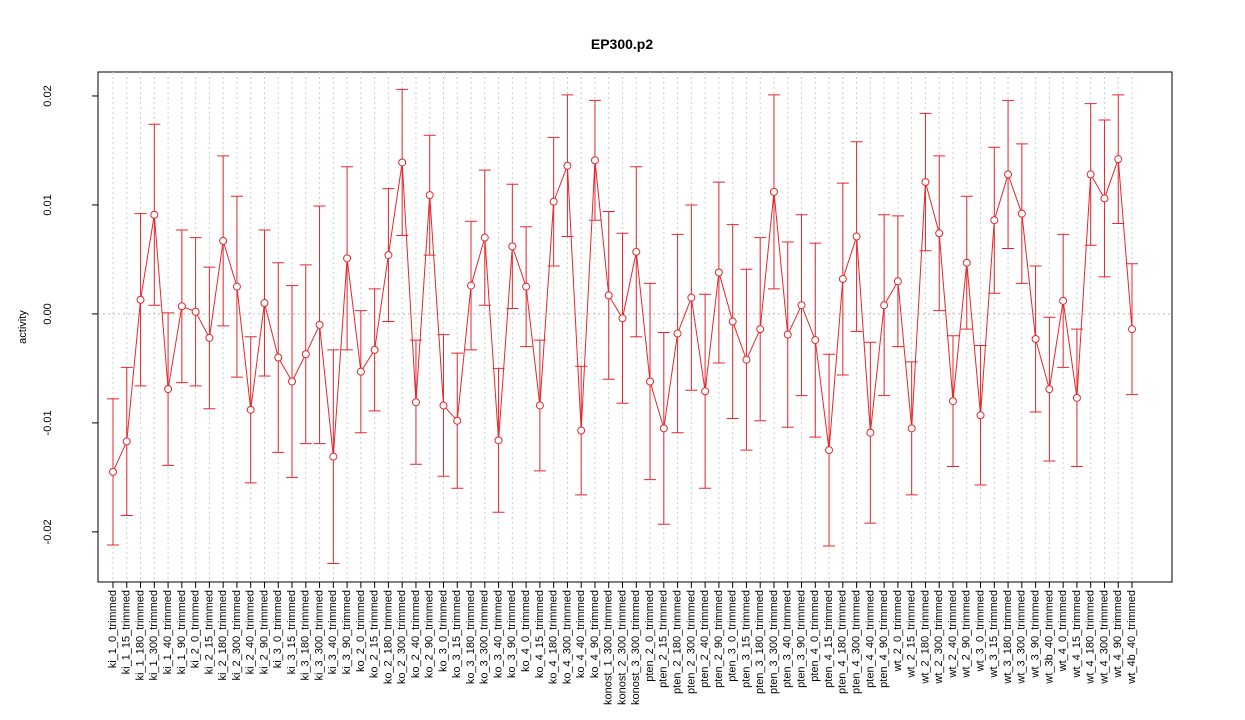  What do you see at coordinates (1063, 631) in the screenshot?
I see `x-tick-label: wt_4_0_trimmed` at bounding box center [1063, 631].